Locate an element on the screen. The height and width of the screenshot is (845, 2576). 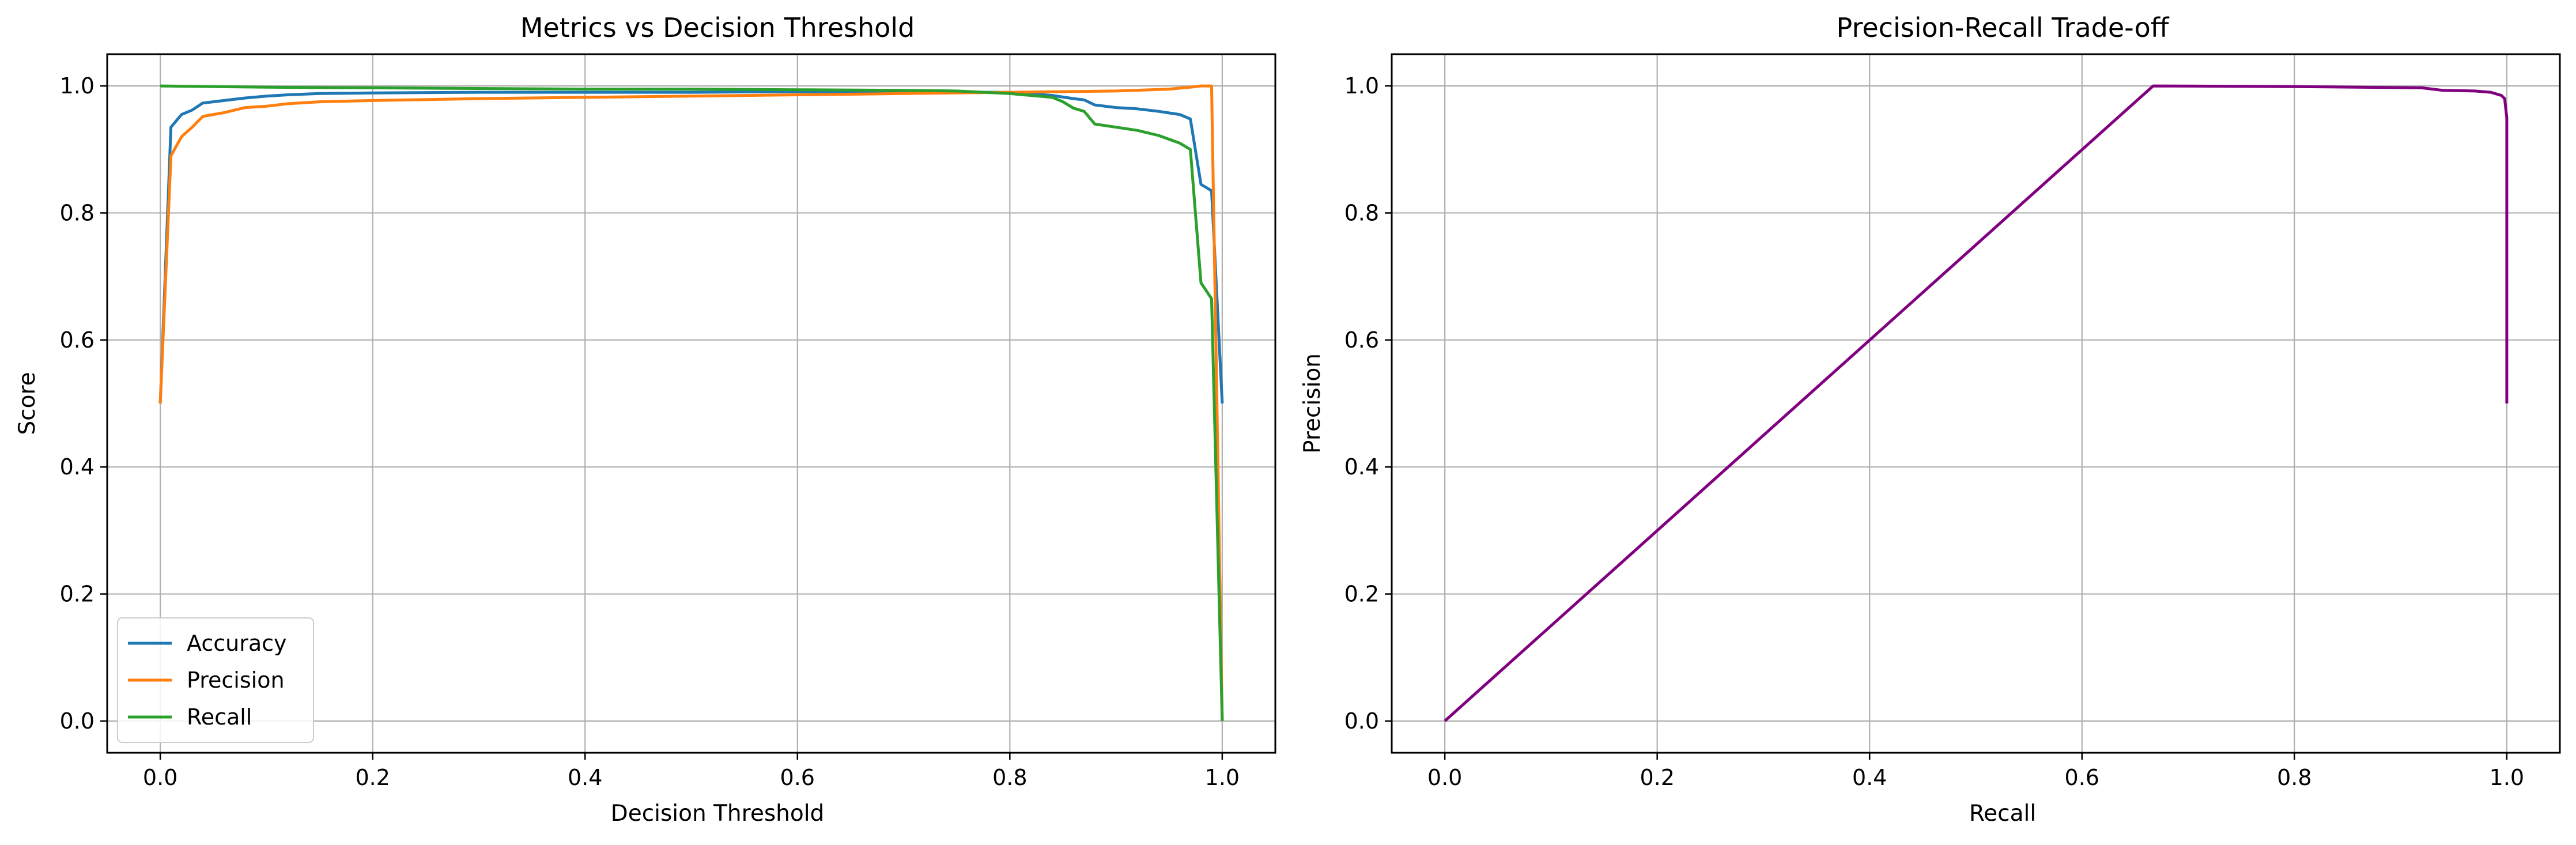
x-axis-label: Decision Threshold is located at coordinates (718, 814).